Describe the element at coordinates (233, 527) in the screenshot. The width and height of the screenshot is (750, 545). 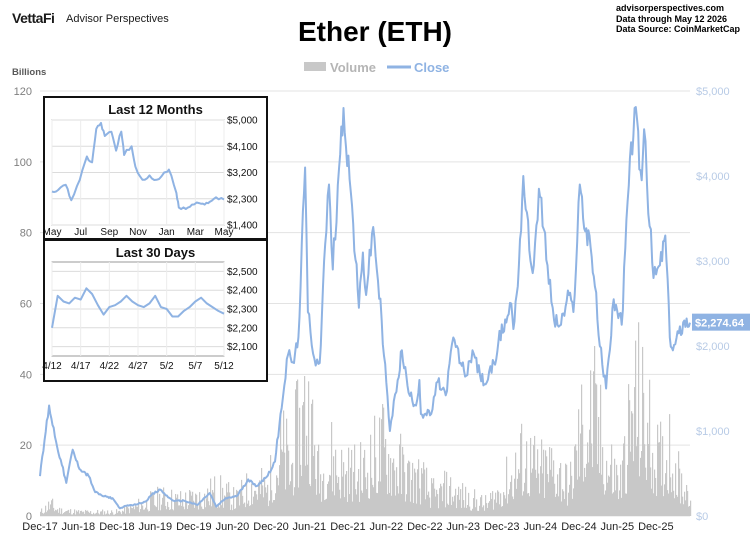
I see `x-tick-label: Jun-20` at that location.